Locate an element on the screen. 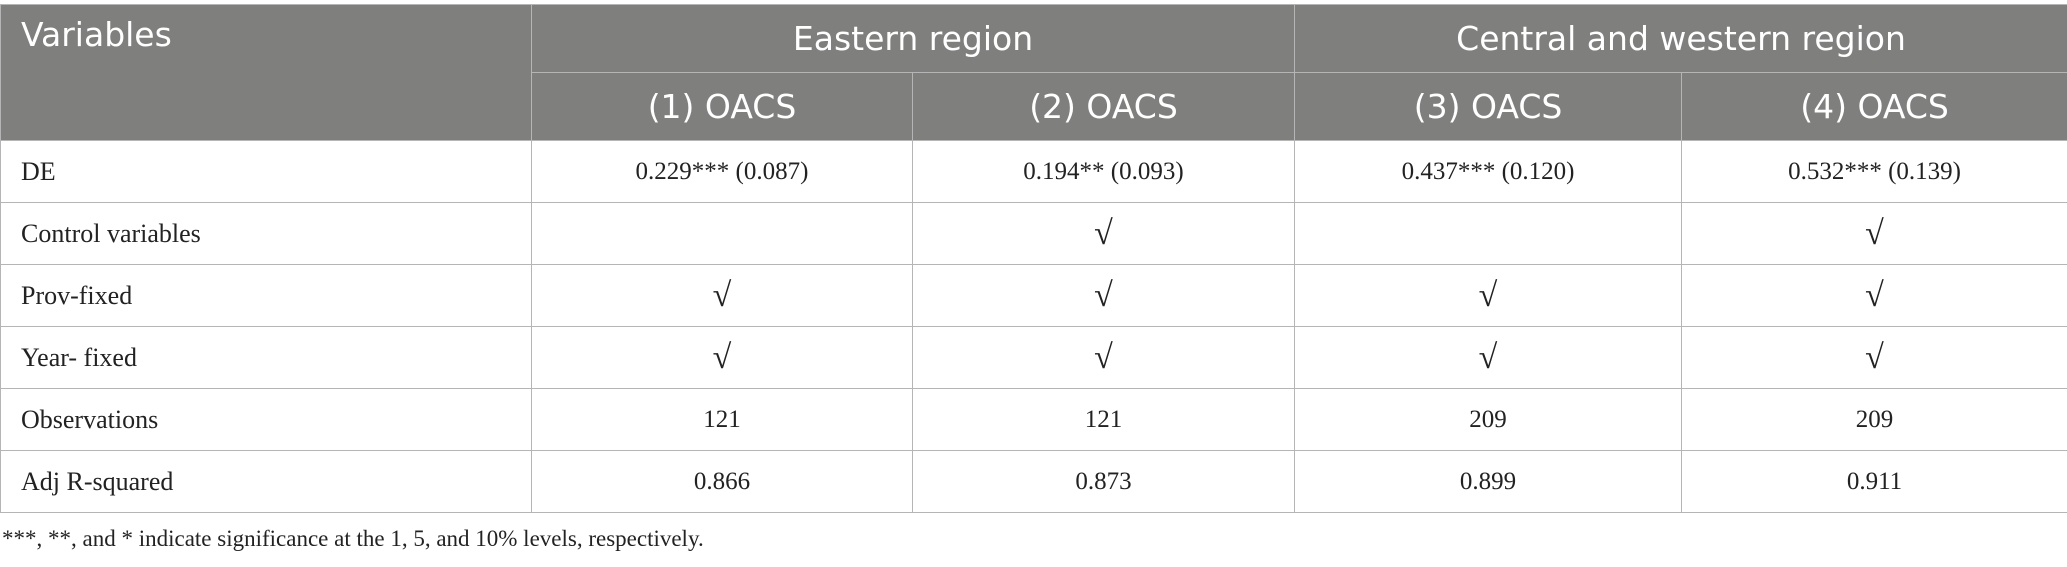 Image resolution: width=2067 pixels, height=567 pixels. table-cell: 0.437*** (0.120) is located at coordinates (1488, 171).